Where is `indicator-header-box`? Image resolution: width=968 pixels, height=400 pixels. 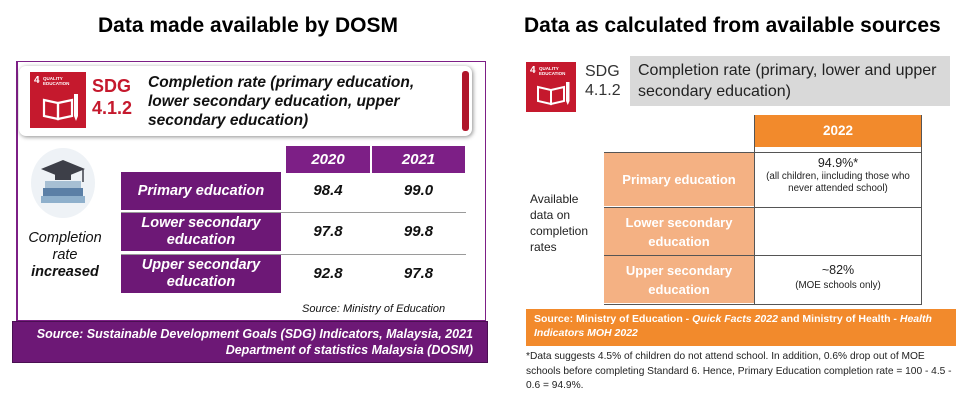
indicator-header-box is located at coordinates (245, 101).